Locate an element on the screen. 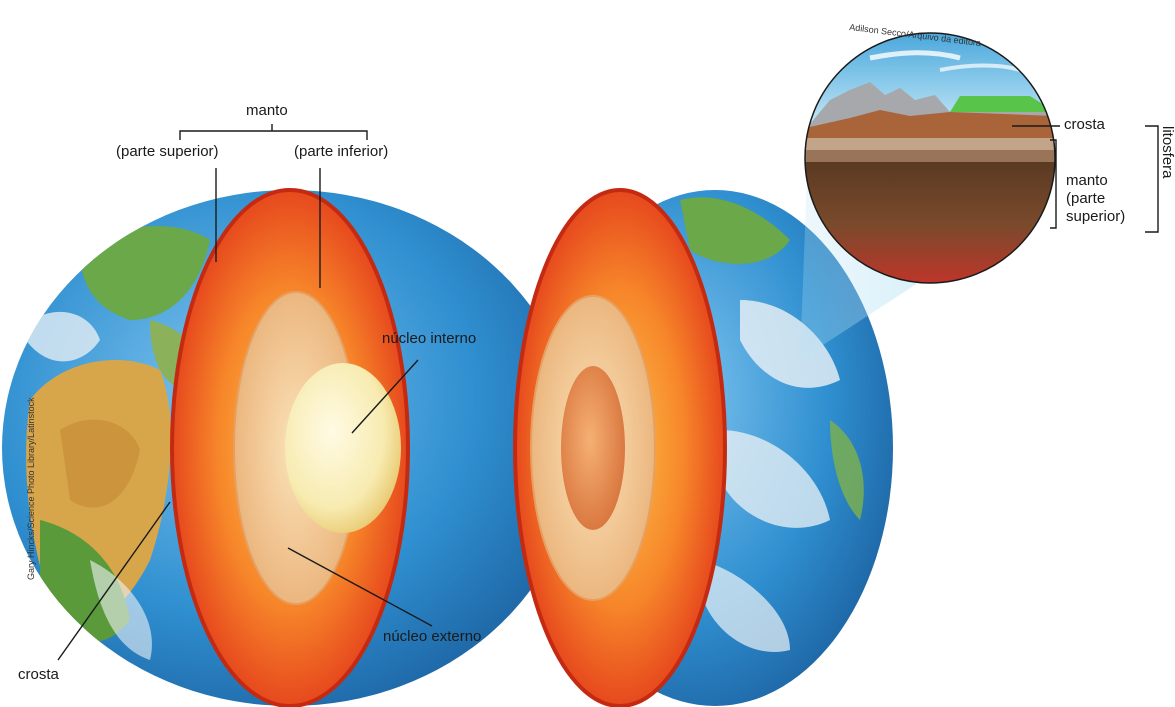 The width and height of the screenshot is (1175, 707). right-crust-rim is located at coordinates (620, 447).